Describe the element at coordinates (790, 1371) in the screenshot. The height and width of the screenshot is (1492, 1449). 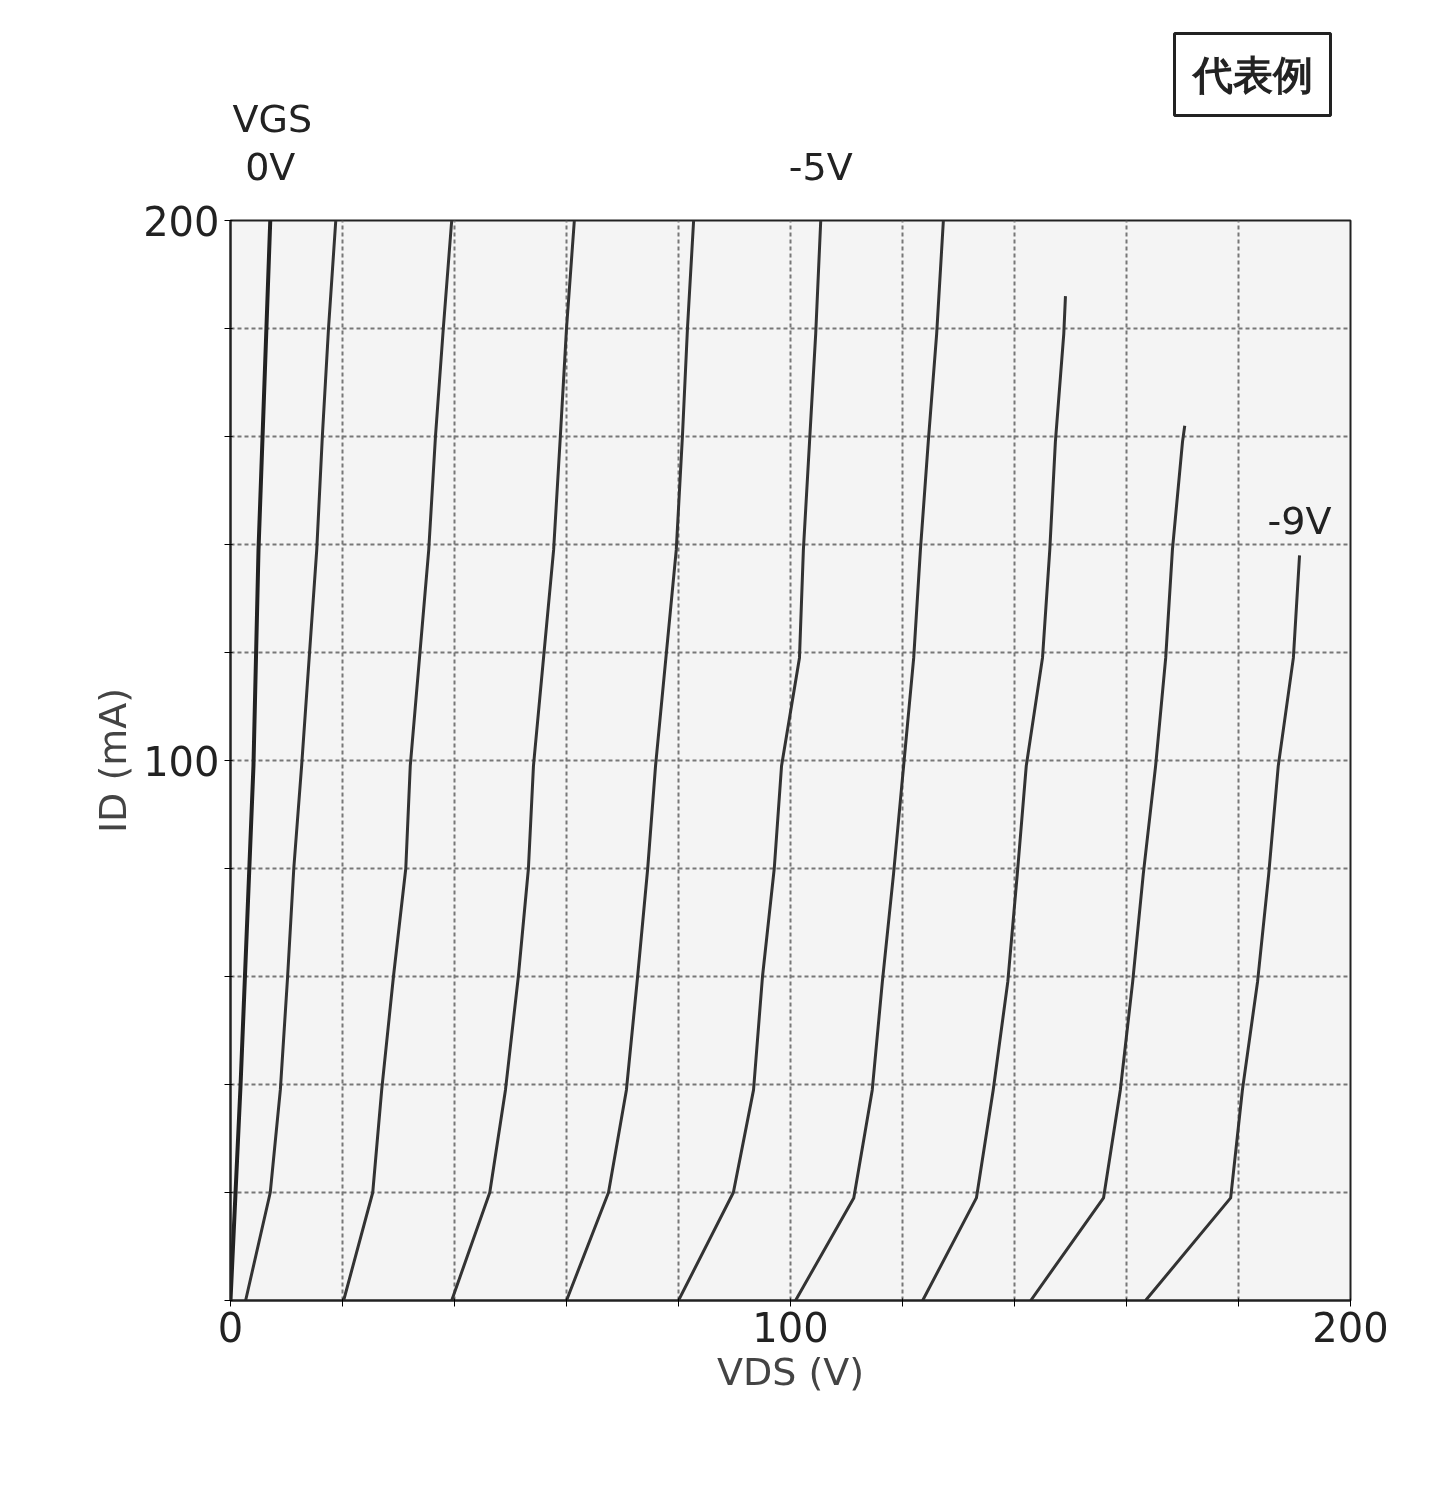
I see `x-axis-title: VDS (V)` at that location.